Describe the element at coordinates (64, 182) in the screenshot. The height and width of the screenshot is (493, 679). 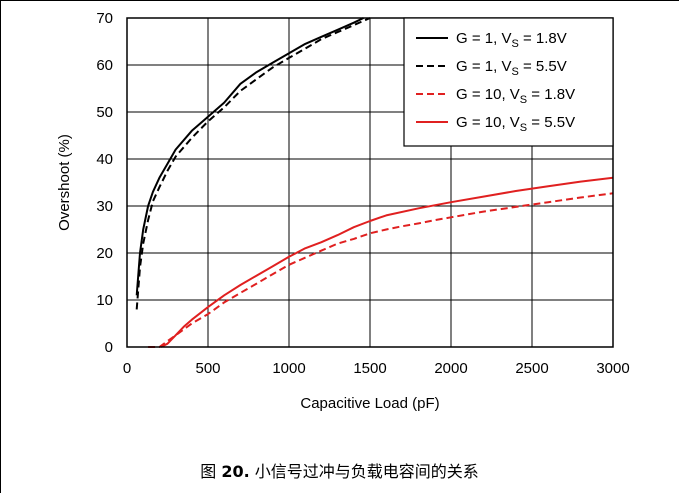
I see `y-axis-title: Overshoot (%)` at that location.